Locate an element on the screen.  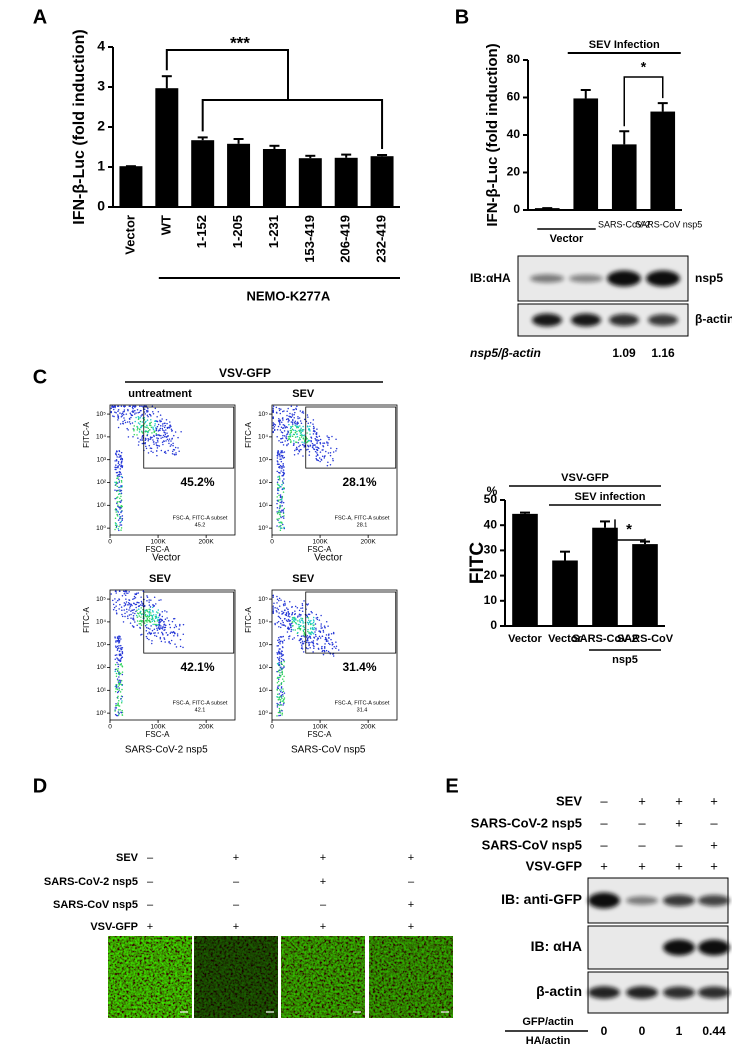
significance-bracket is located at coordinates (643, 101).